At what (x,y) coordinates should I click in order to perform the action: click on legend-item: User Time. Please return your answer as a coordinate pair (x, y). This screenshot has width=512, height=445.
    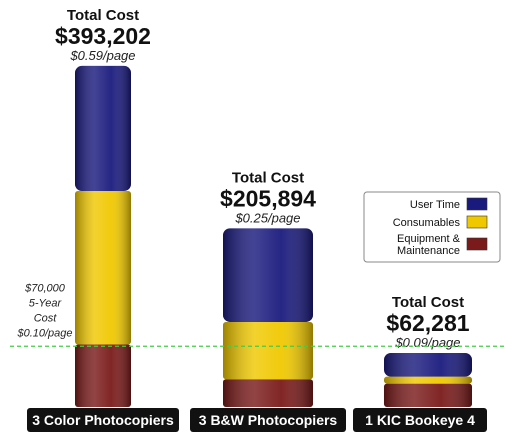
    Looking at the image, I should click on (449, 204).